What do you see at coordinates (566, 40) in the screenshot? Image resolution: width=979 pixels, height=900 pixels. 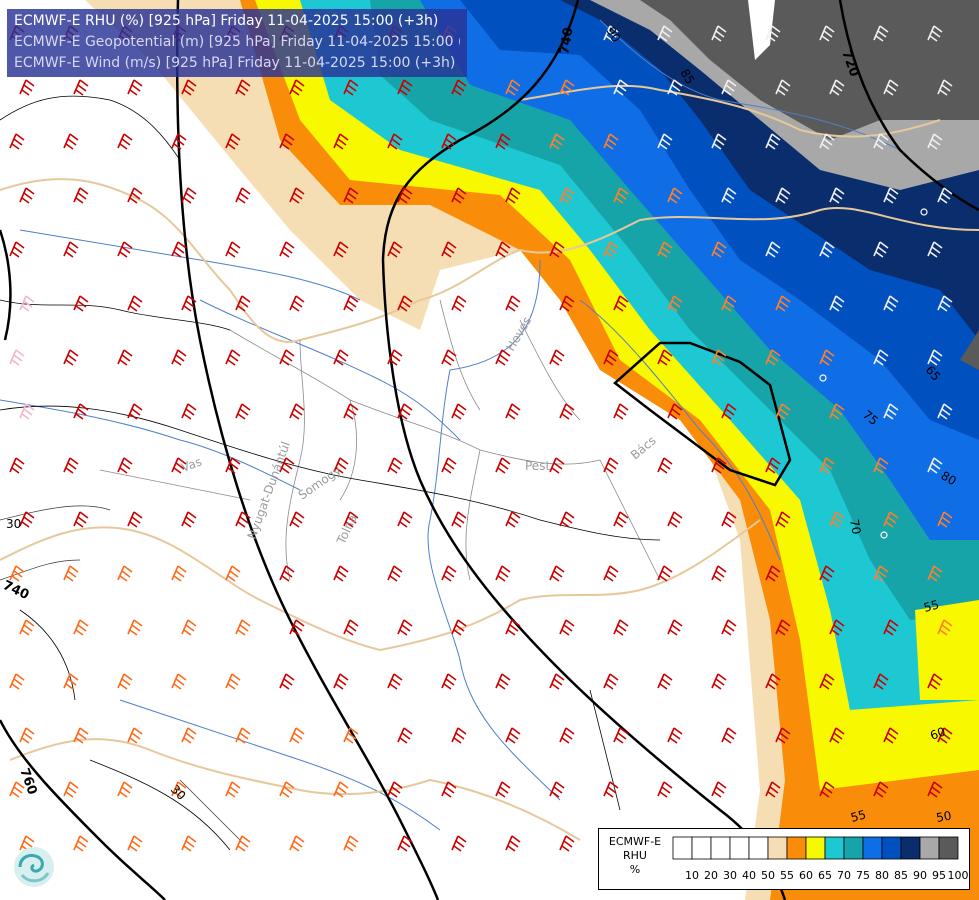 I see `contour-label-740-north: 740` at bounding box center [566, 40].